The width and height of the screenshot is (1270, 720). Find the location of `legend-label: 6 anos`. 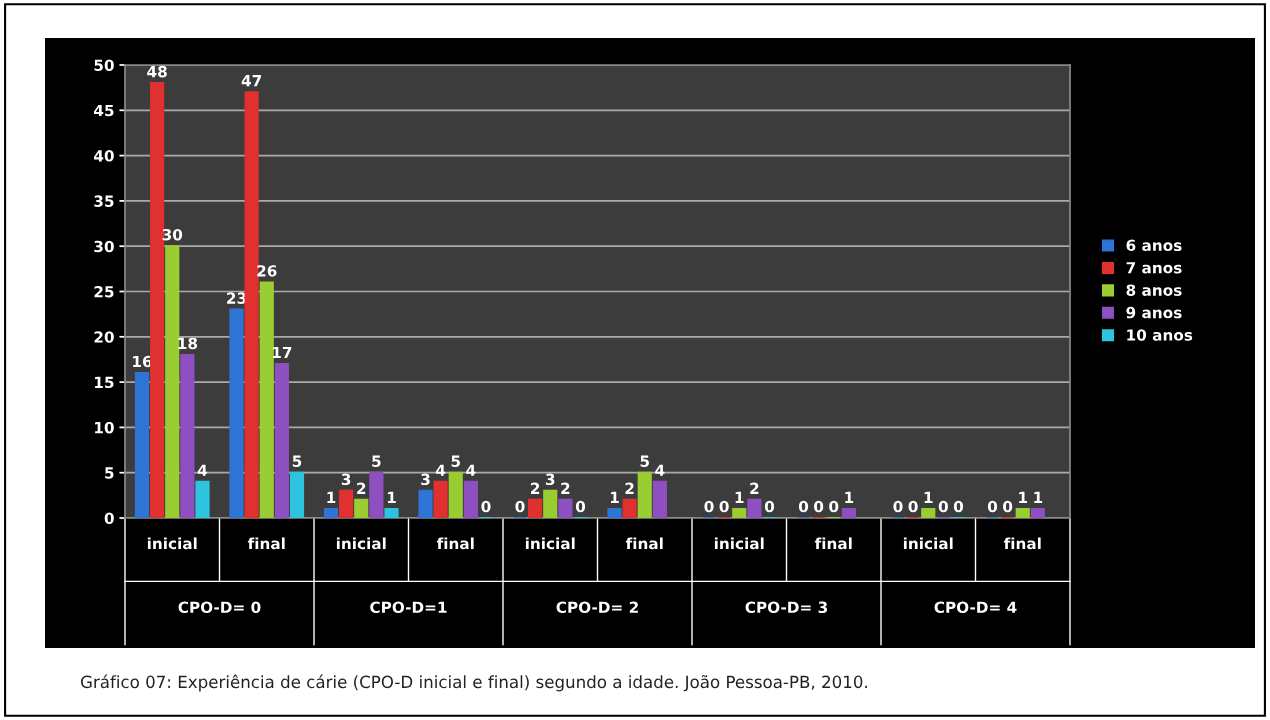

legend-label: 6 anos is located at coordinates (1154, 245).